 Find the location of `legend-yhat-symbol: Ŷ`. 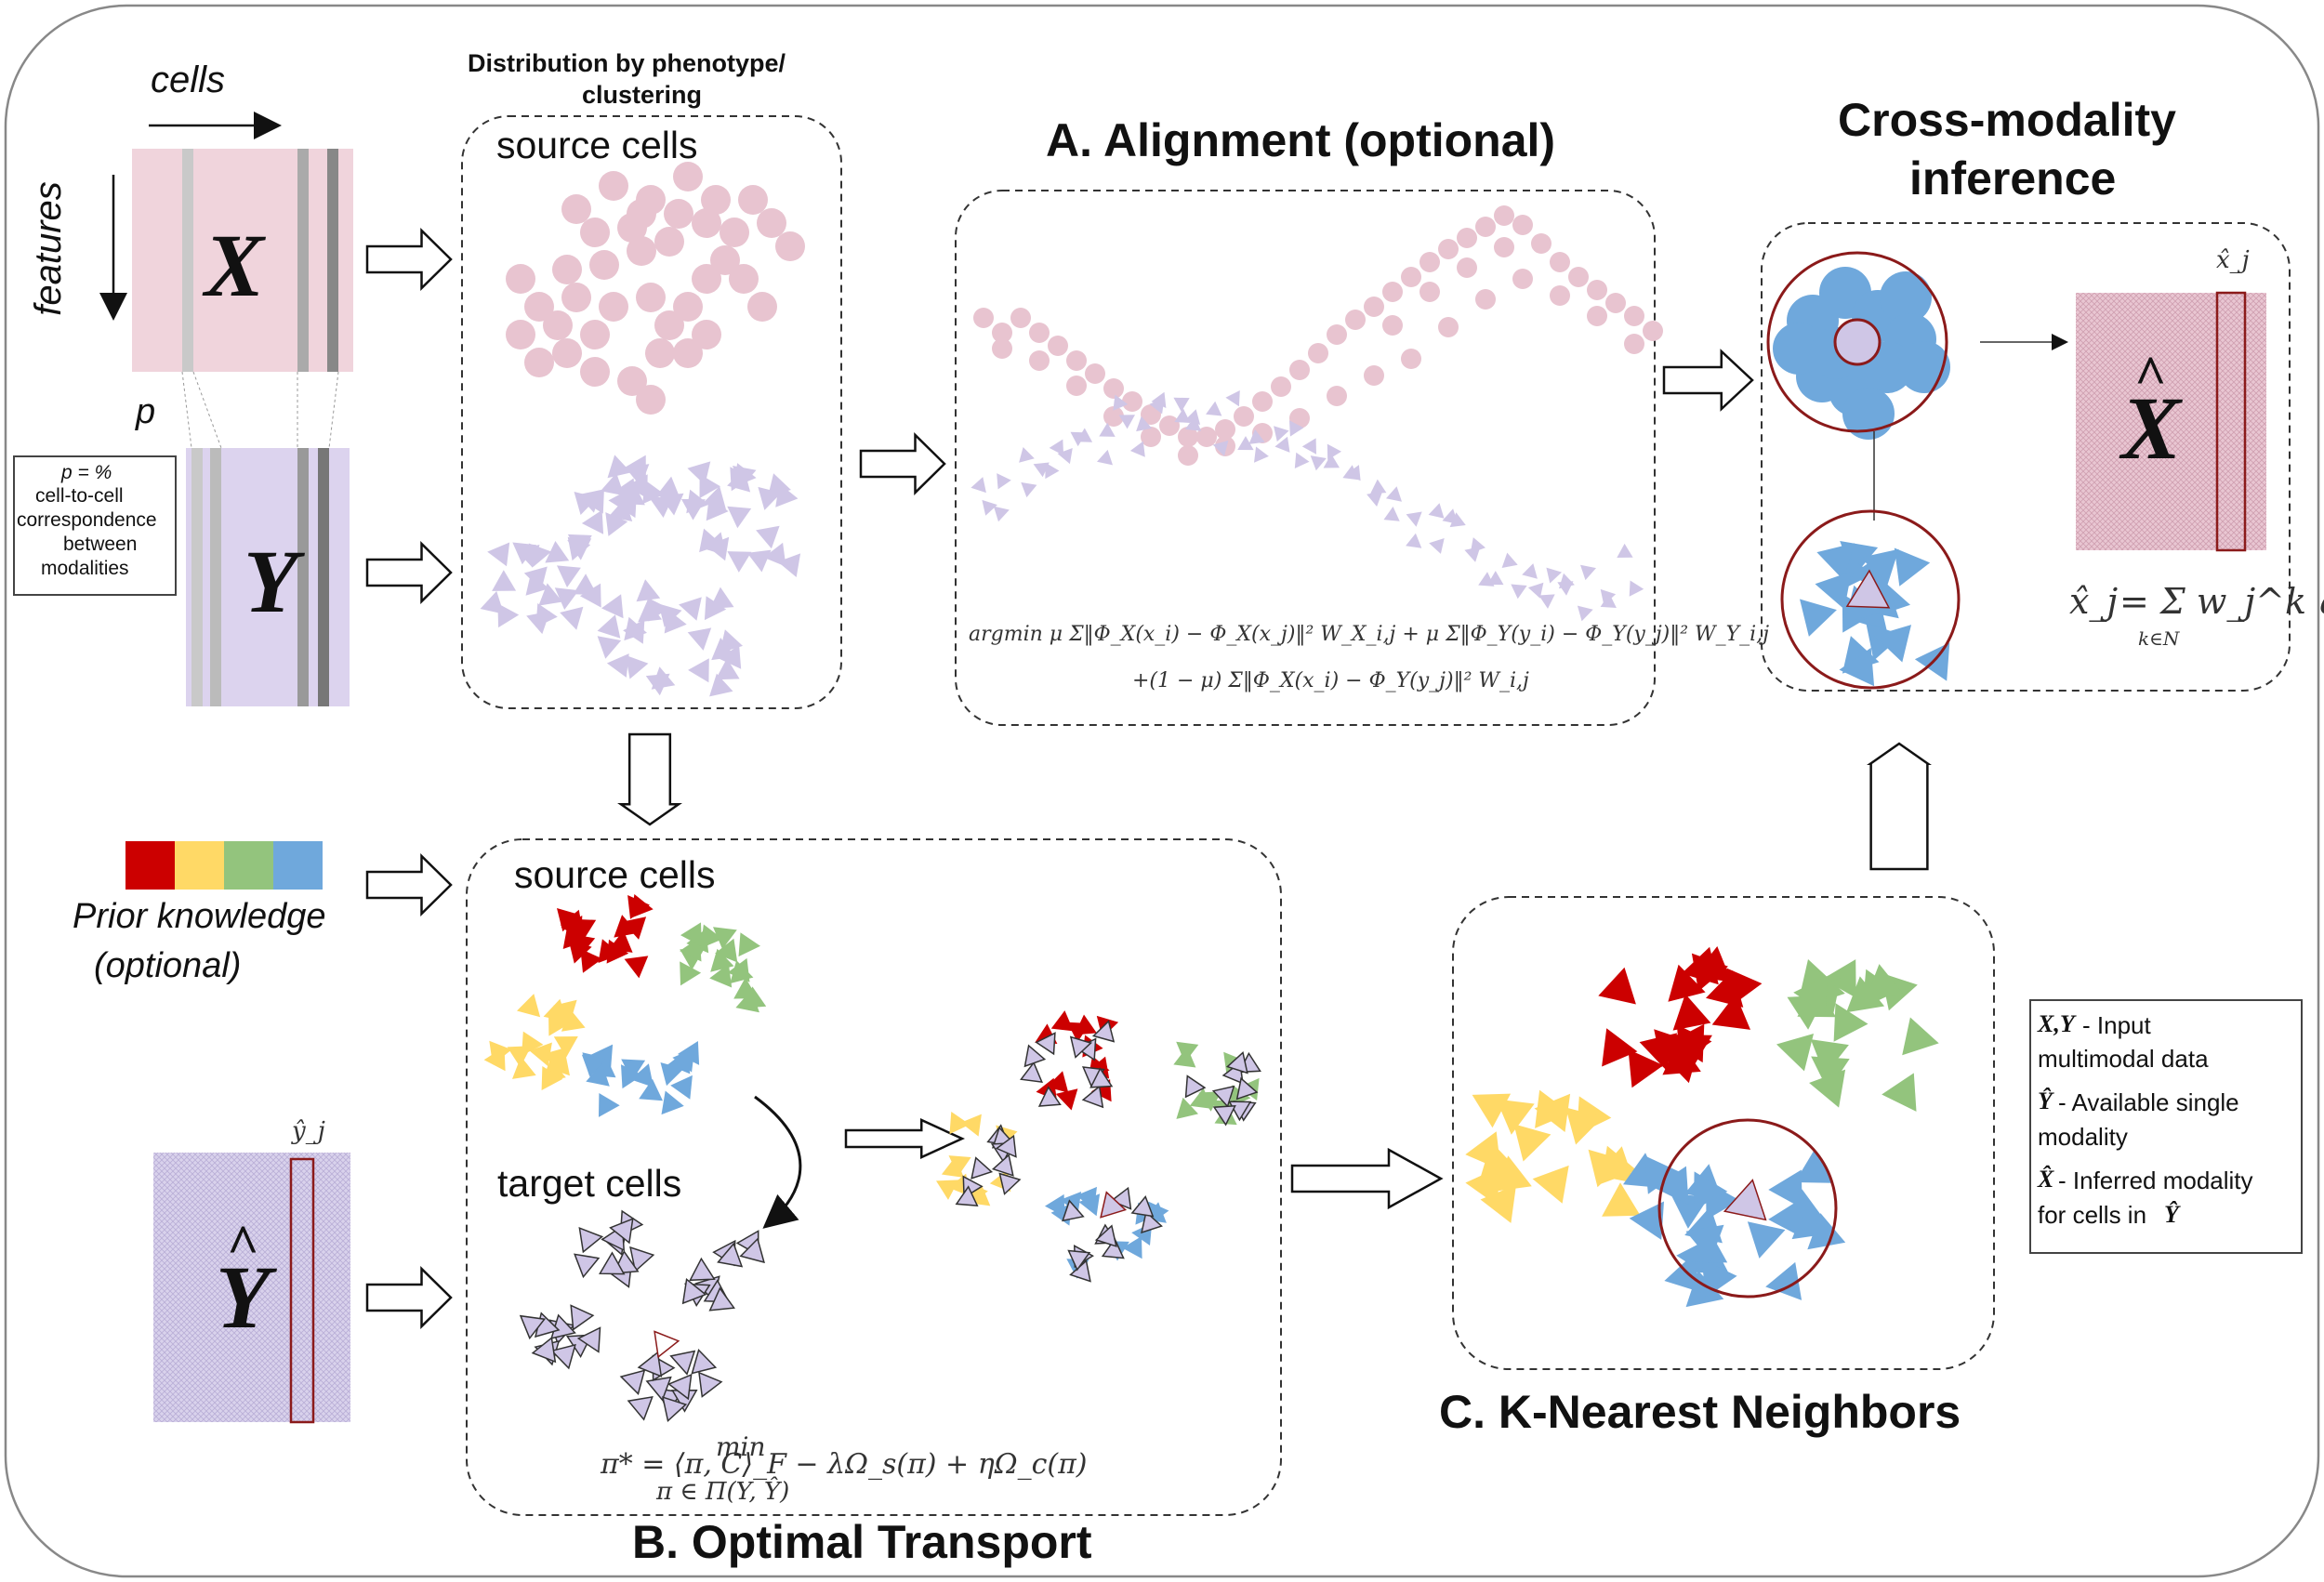

legend-yhat-symbol: Ŷ is located at coordinates (2045, 1101).